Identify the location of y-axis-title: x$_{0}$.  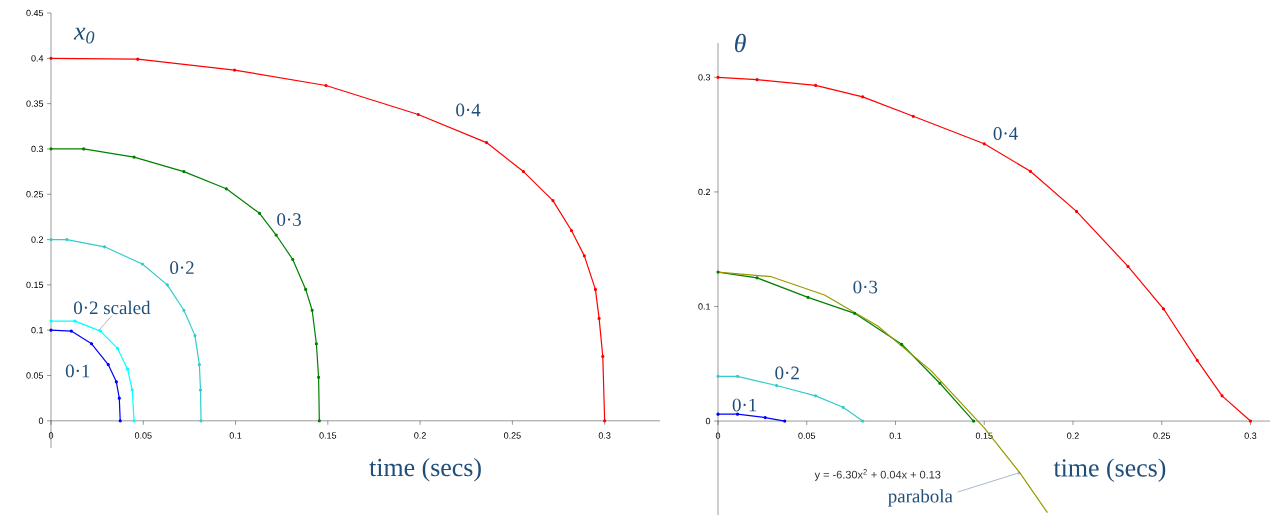
(84, 35).